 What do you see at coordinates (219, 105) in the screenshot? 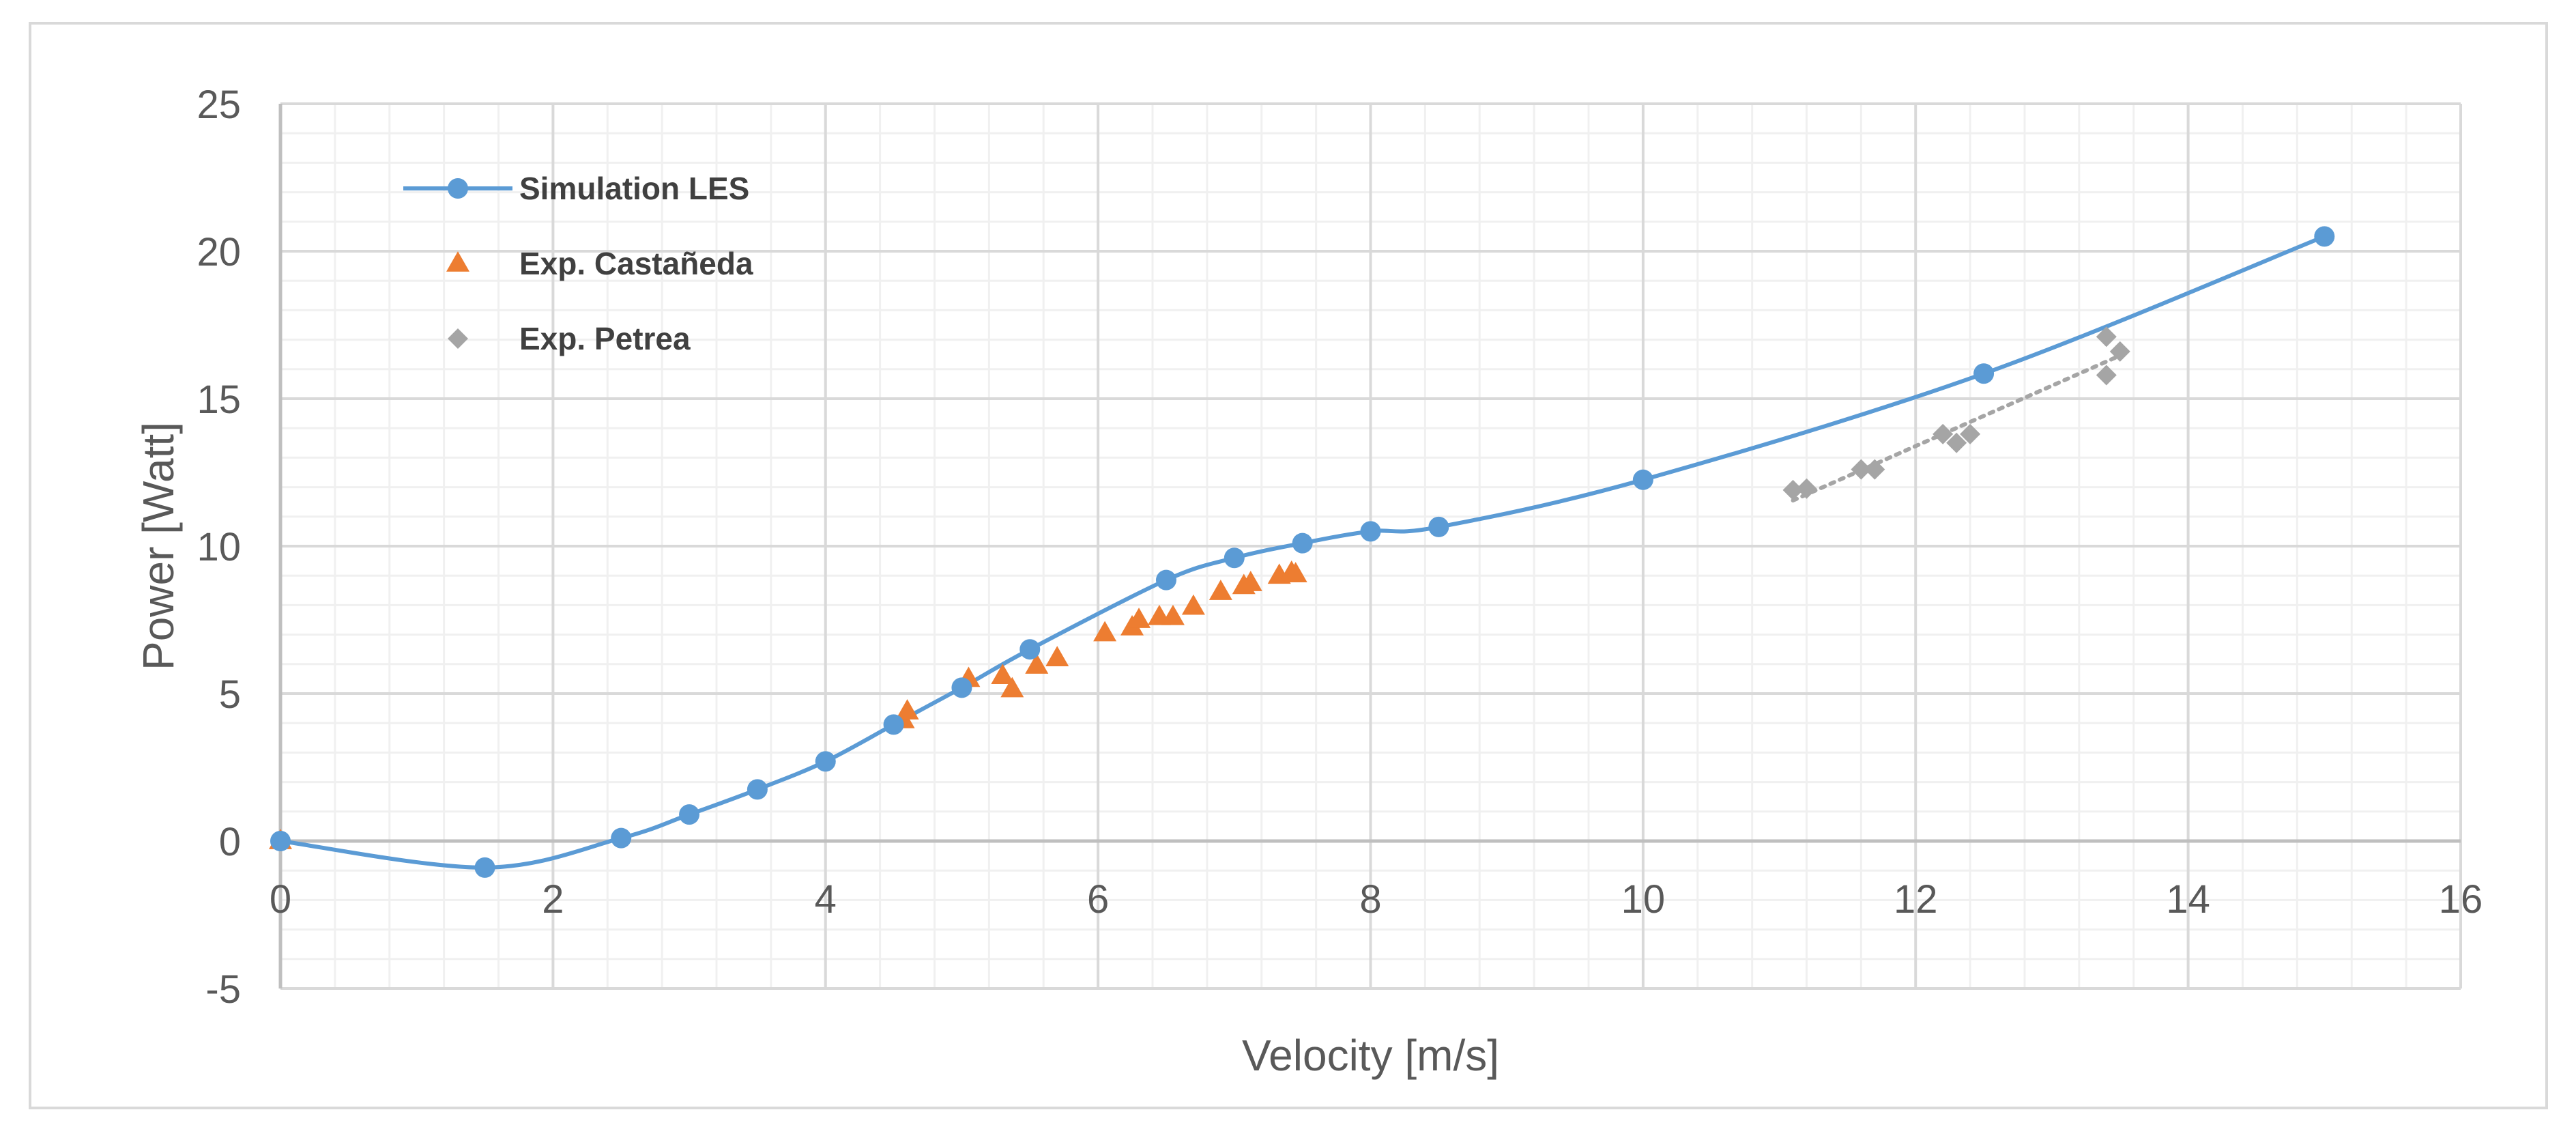
I see `y-tick-label: 25` at bounding box center [219, 105].